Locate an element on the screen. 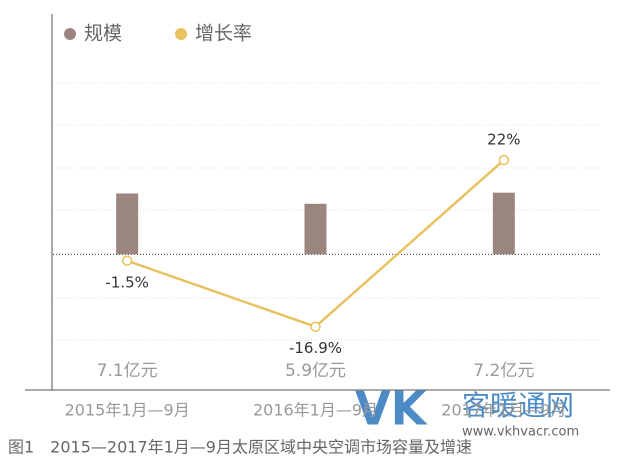 The image size is (627, 465). bar-value-label: 5.9亿元 is located at coordinates (315, 371).